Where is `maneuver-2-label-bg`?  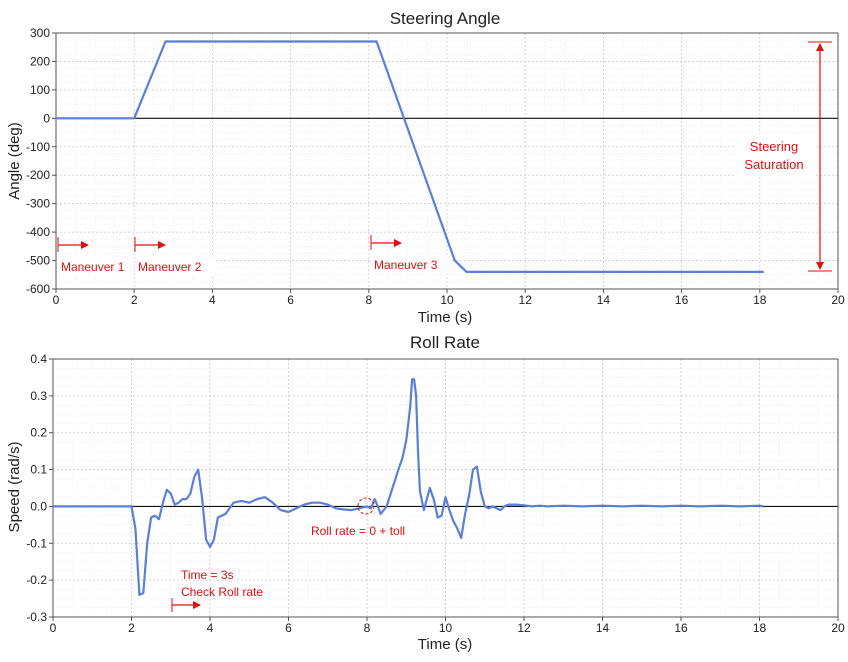 maneuver-2-label-bg is located at coordinates (175, 267).